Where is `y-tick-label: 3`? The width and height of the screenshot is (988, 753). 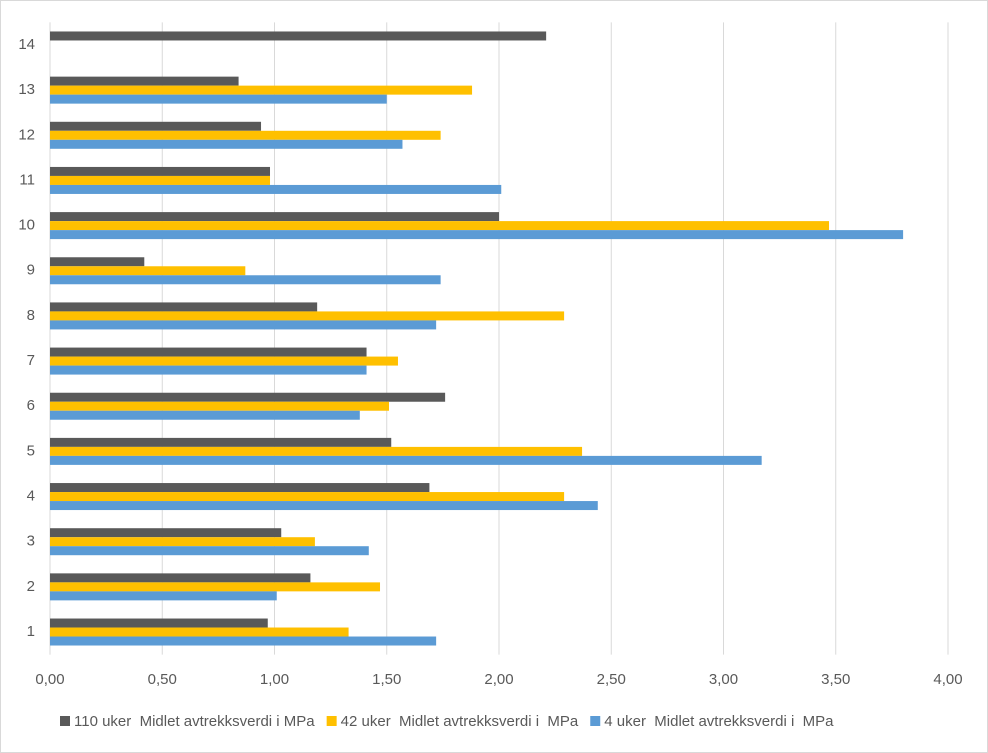 y-tick-label: 3 is located at coordinates (31, 541).